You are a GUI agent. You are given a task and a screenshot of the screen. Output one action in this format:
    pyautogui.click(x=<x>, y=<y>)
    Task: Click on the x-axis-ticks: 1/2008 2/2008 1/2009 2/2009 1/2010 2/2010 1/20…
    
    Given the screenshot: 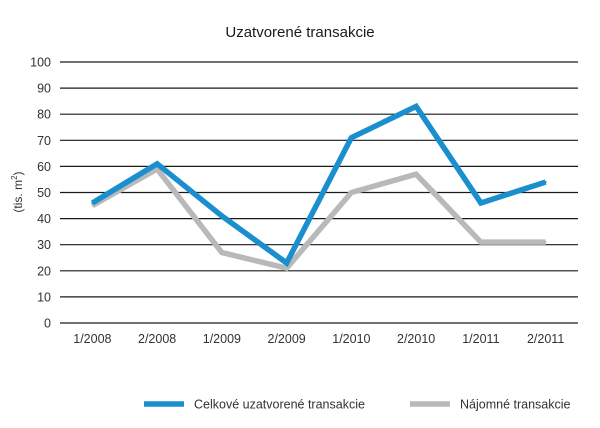 What is the action you would take?
    pyautogui.click(x=318, y=339)
    